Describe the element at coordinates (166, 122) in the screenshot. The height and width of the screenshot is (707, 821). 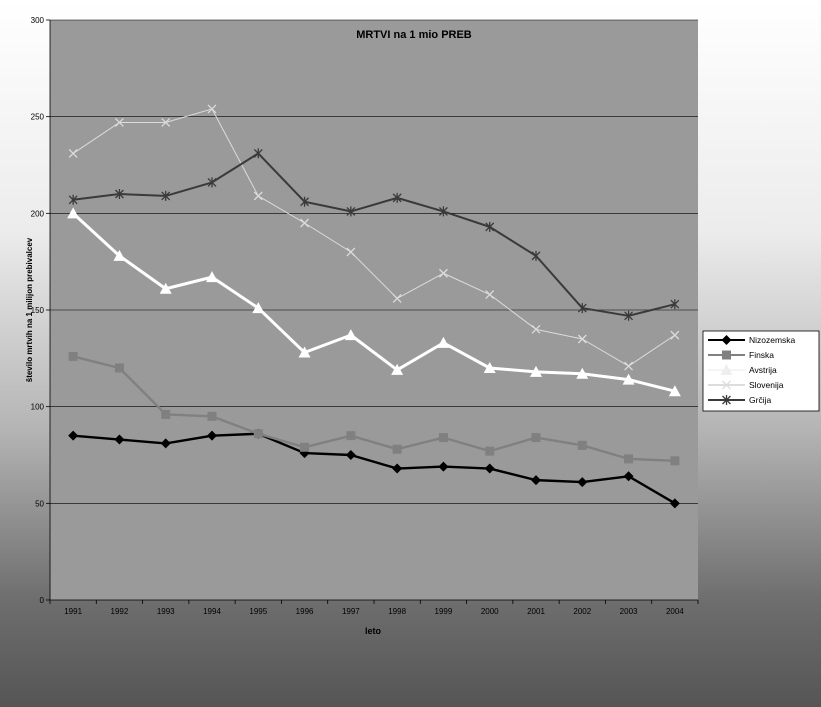
I see `point-slovenija-1993` at that location.